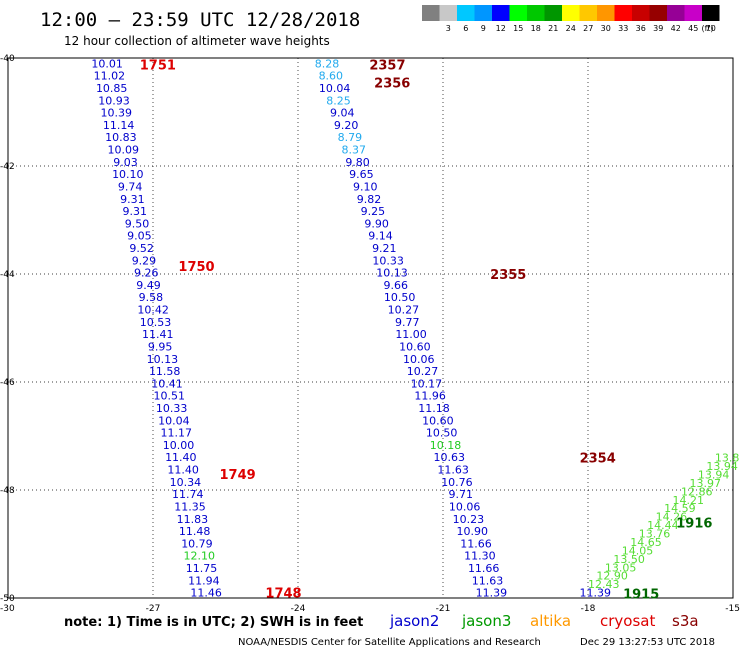 The height and width of the screenshot is (650, 740). What do you see at coordinates (197, 543) in the screenshot?
I see `wave-height-value: 10.79` at bounding box center [197, 543].